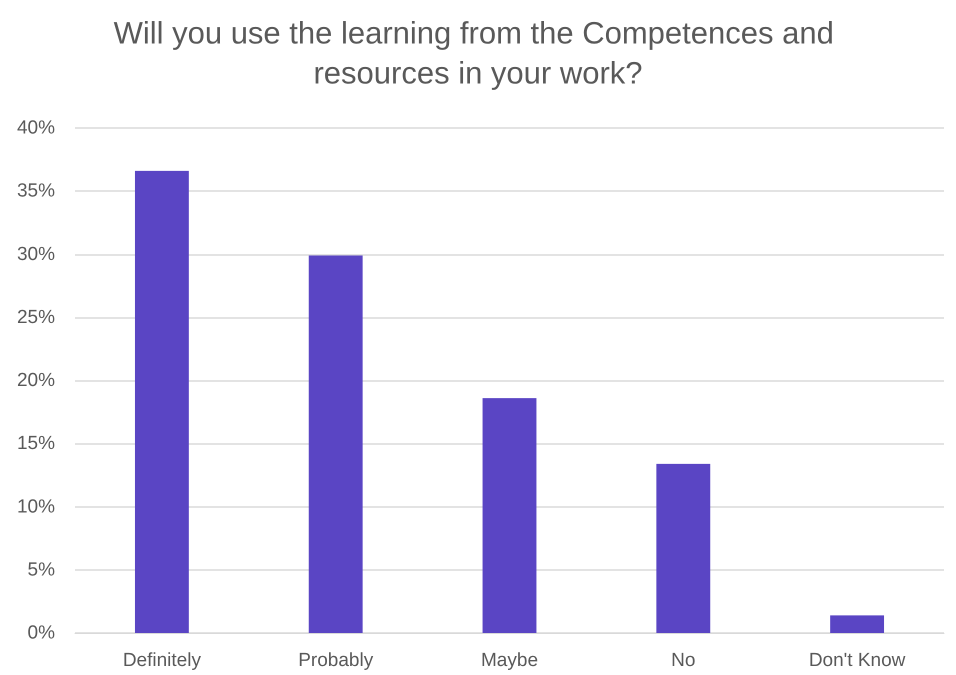  I want to click on x-tick-label: Probably, so click(336, 660).